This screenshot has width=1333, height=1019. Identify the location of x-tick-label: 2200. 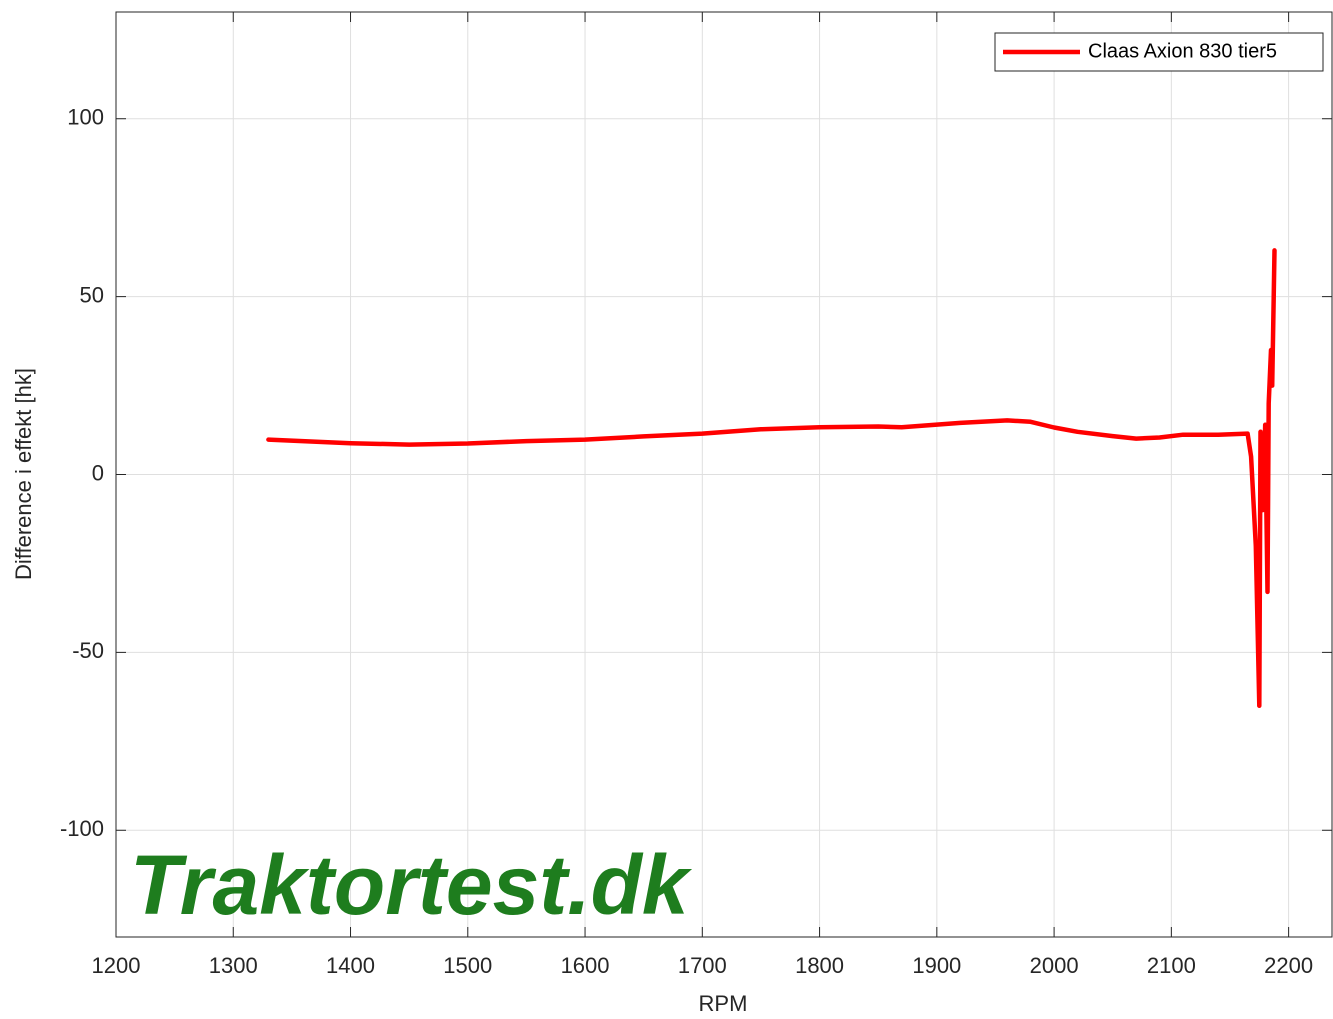
(1288, 965).